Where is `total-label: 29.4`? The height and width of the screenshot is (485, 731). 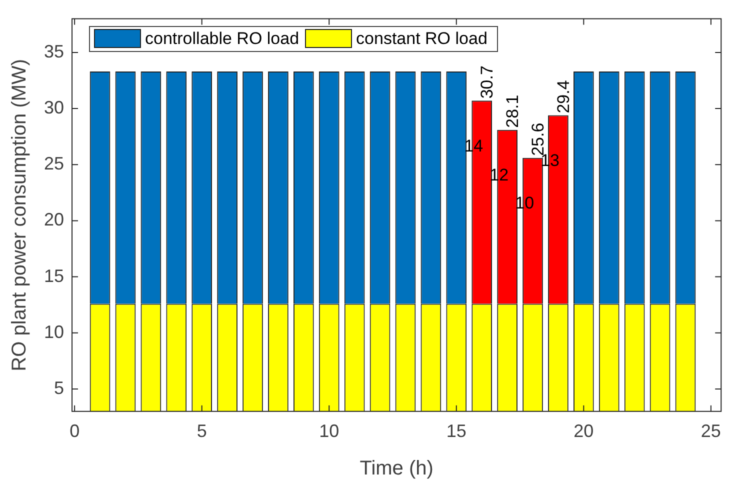 total-label: 29.4 is located at coordinates (563, 97).